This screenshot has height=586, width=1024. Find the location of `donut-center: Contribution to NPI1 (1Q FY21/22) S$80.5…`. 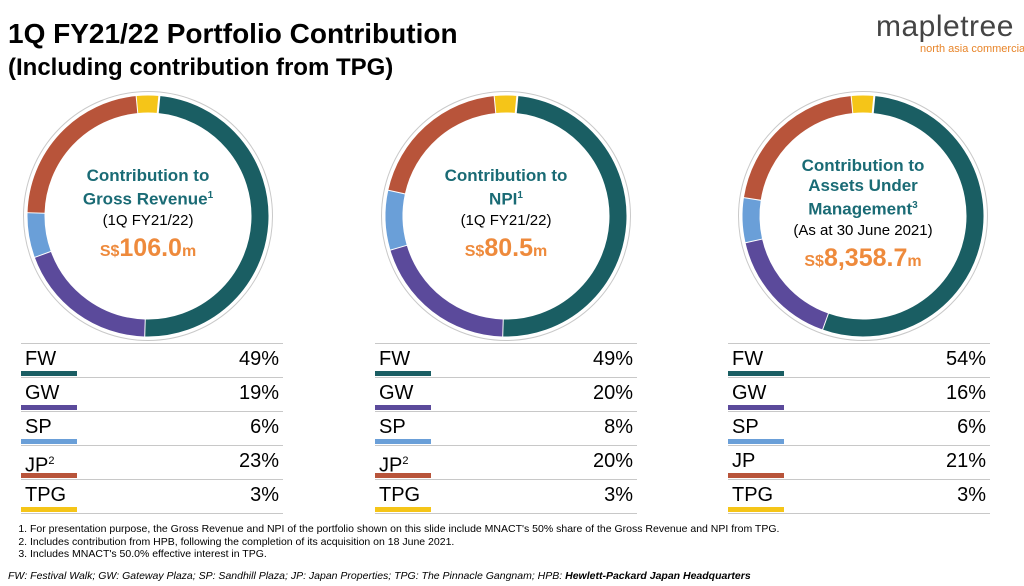

donut-center: Contribution to NPI1 (1Q FY21/22) S$80.5… is located at coordinates (506, 216).